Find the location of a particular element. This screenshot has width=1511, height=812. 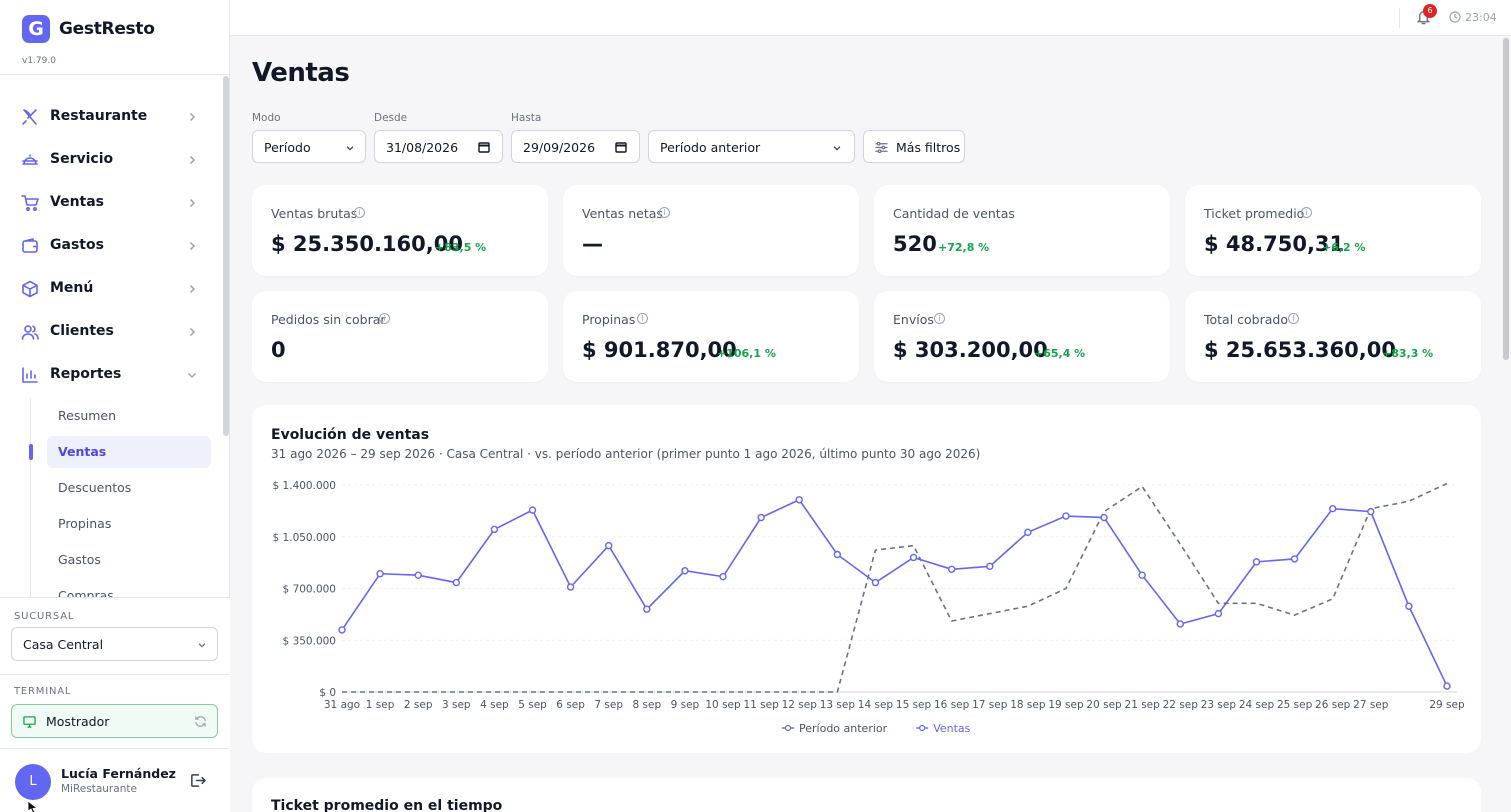

sidebar-item-label: Menú is located at coordinates (72, 288).